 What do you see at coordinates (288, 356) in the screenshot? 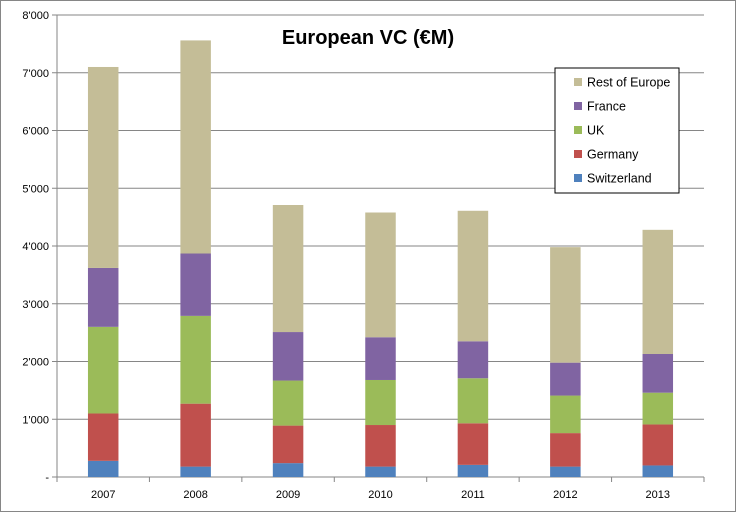
I see `bar-france-2009` at bounding box center [288, 356].